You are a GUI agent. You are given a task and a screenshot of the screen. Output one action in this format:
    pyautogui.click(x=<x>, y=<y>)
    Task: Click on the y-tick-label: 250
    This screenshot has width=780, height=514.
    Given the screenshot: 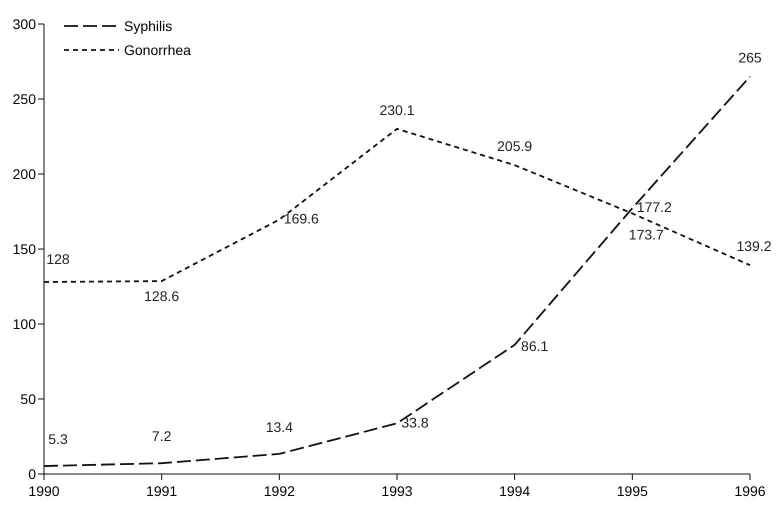 What is the action you would take?
    pyautogui.click(x=24, y=99)
    